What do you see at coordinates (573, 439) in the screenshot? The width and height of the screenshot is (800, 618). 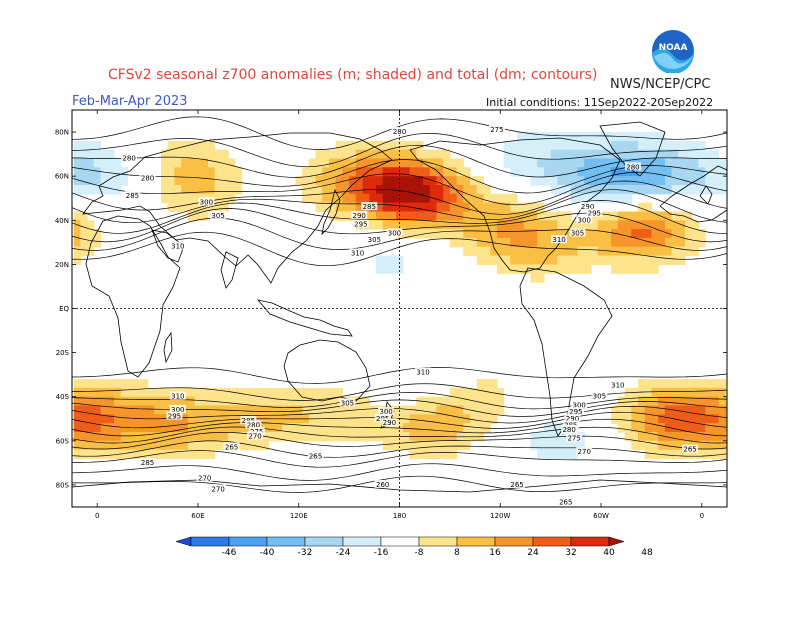 I see `contour-label: 275` at bounding box center [573, 439].